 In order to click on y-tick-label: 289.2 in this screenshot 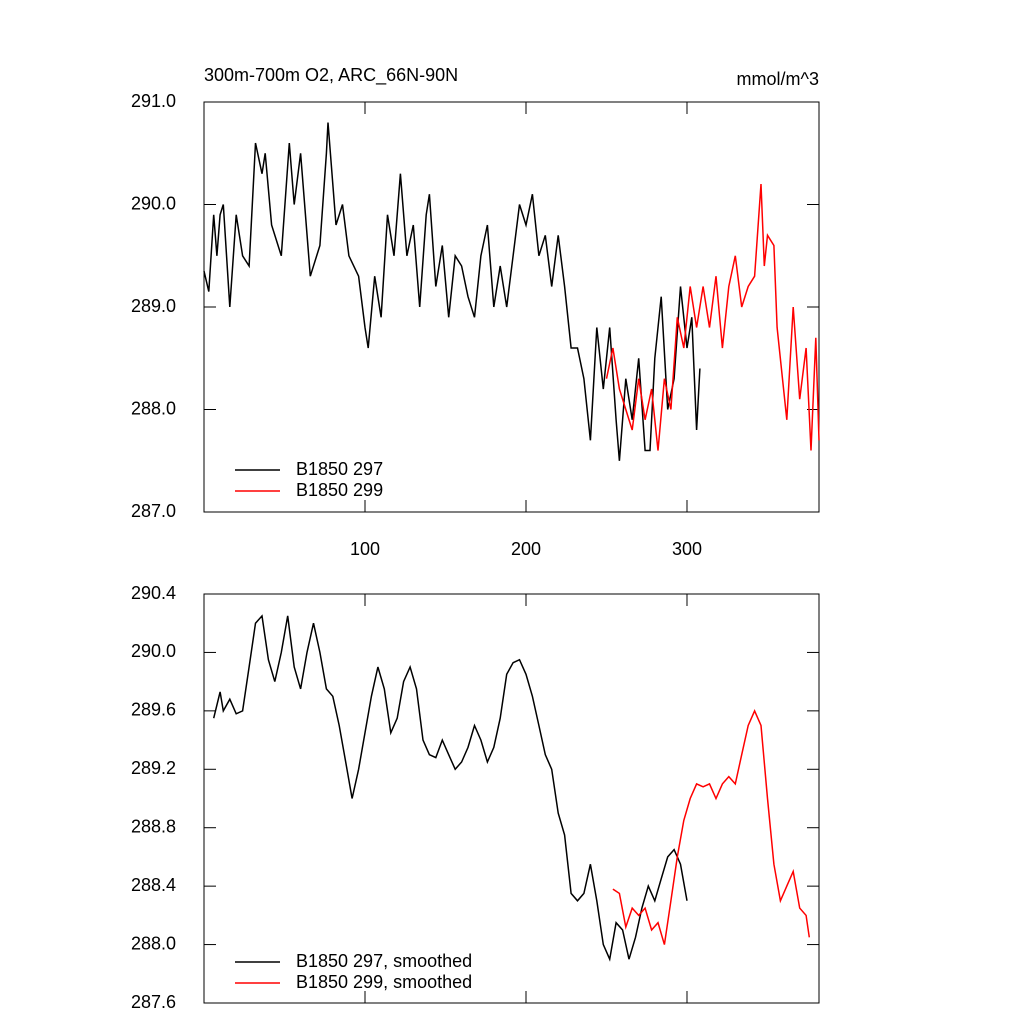, I will do `click(153, 768)`.